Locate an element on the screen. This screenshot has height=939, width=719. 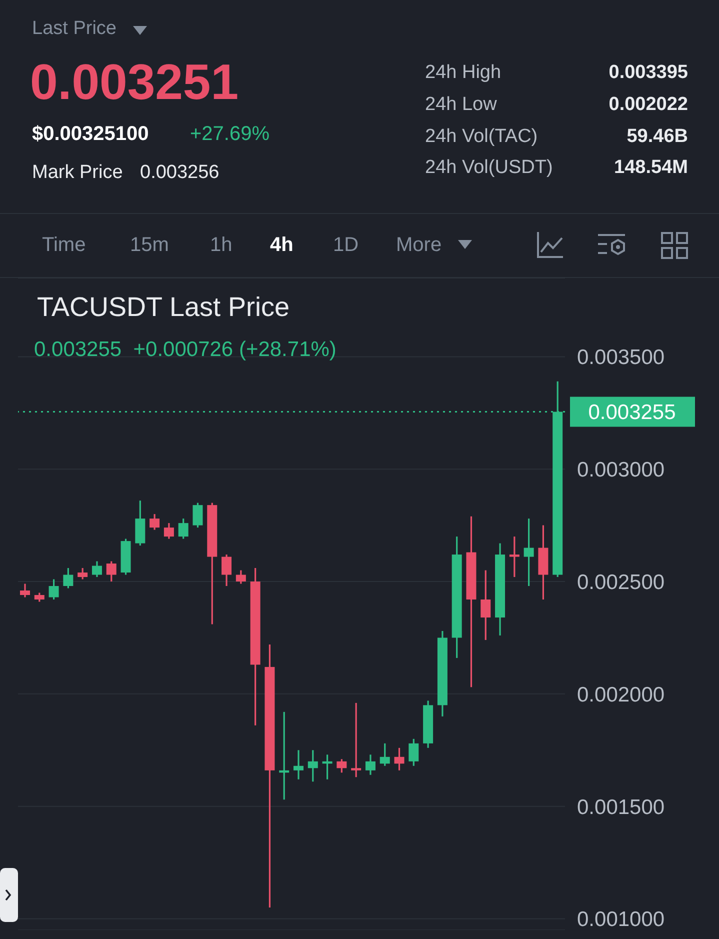
y-tick-label: 0.001500 is located at coordinates (621, 807).